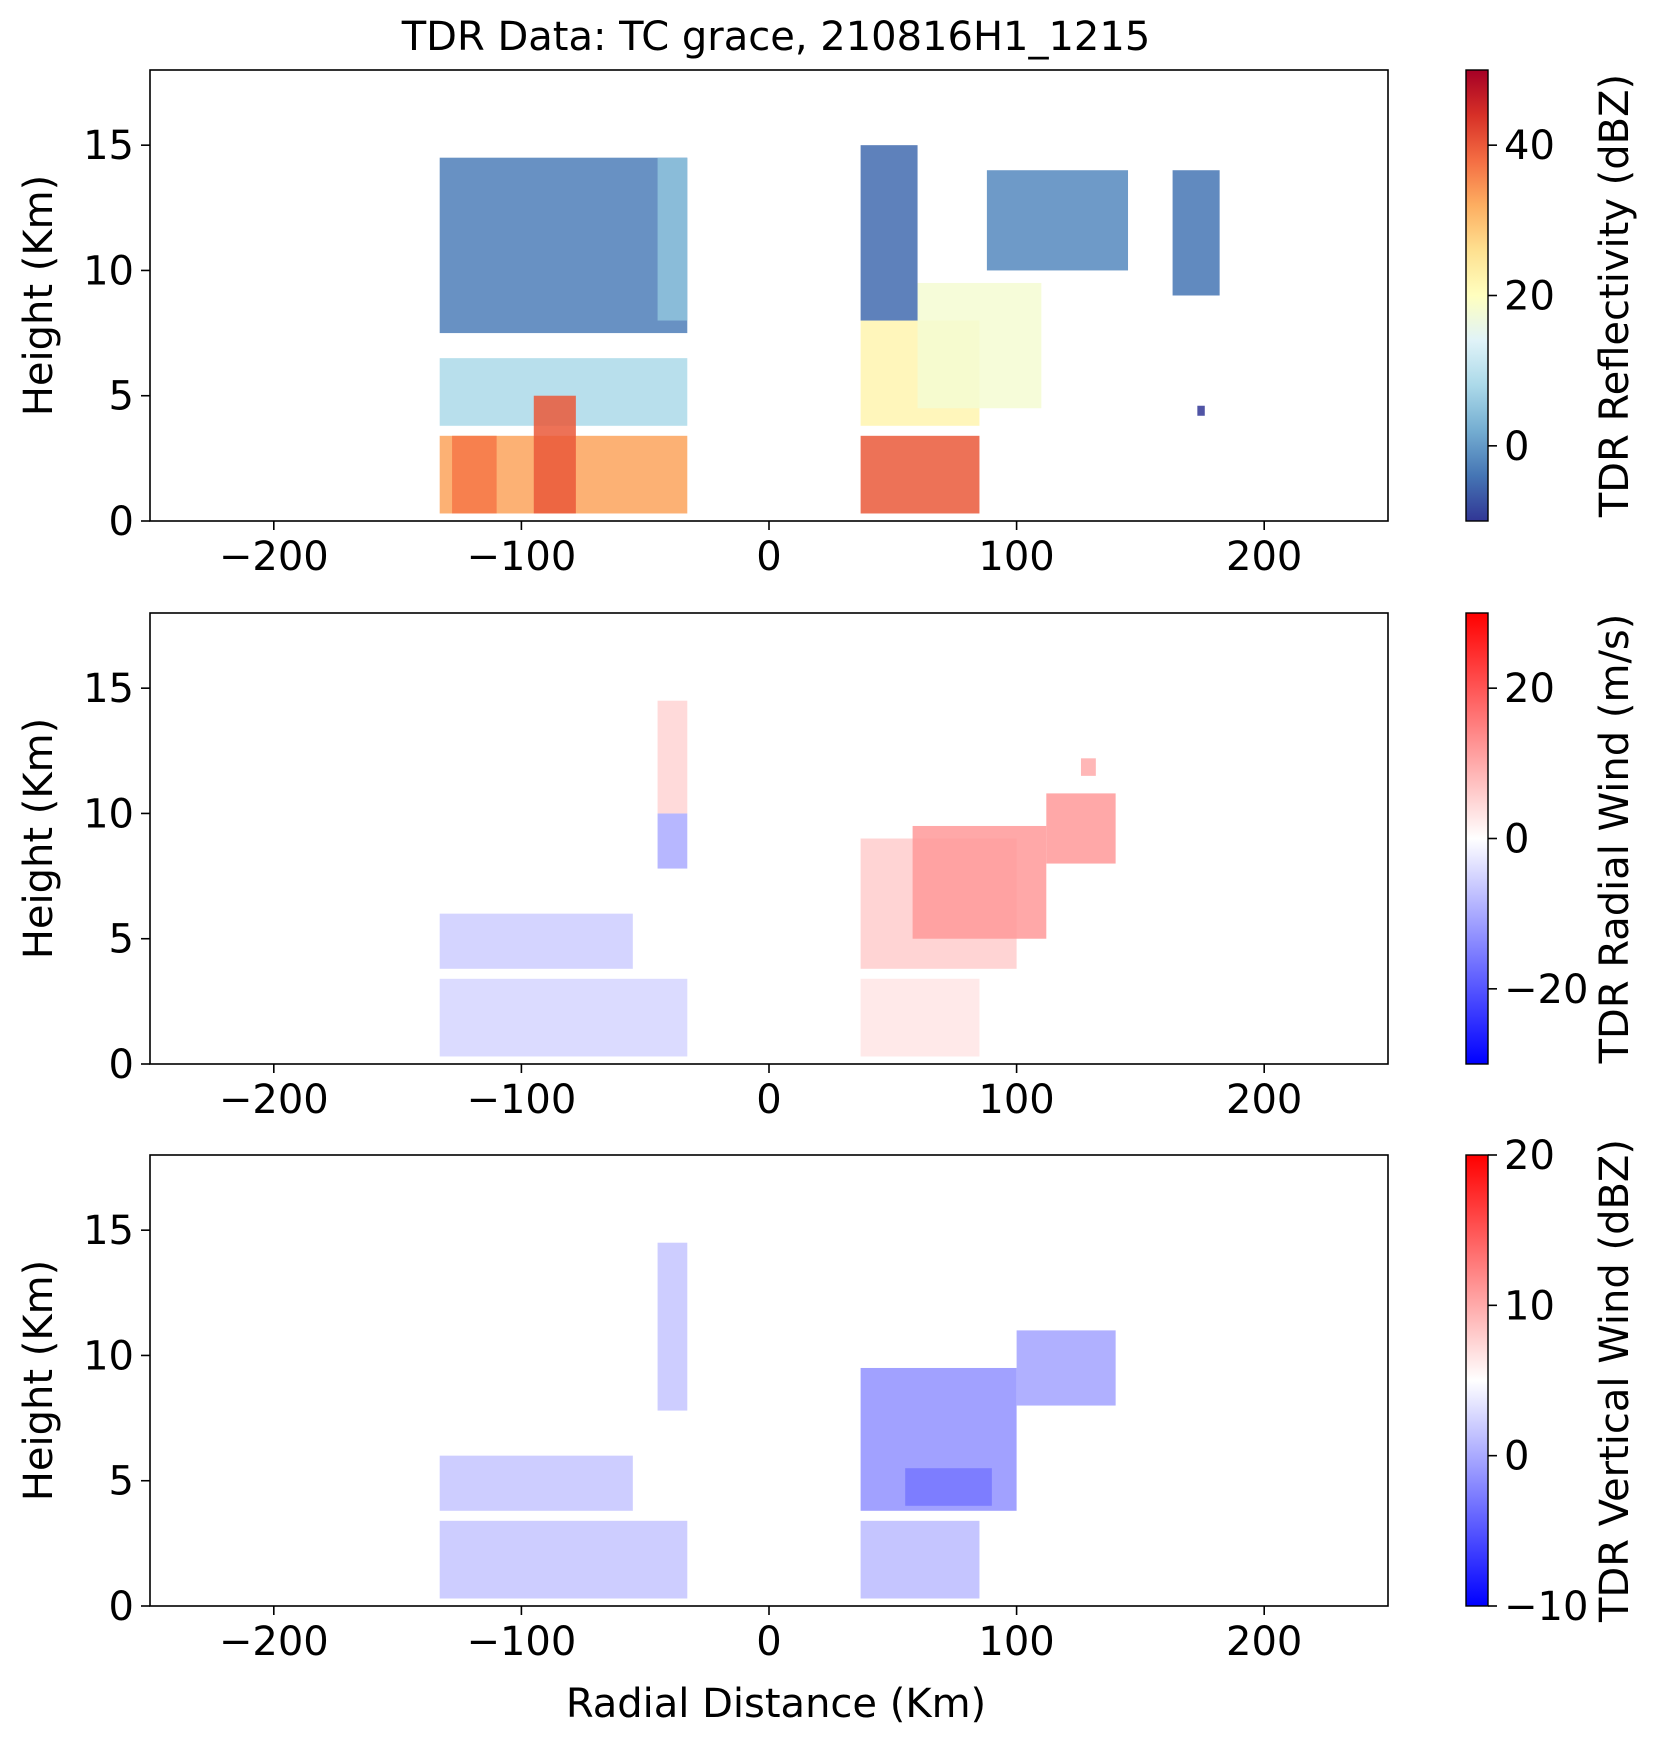 The image size is (1677, 1746). Describe the element at coordinates (1546, 990) in the screenshot. I see `colorbar-tick-label: −20` at that location.